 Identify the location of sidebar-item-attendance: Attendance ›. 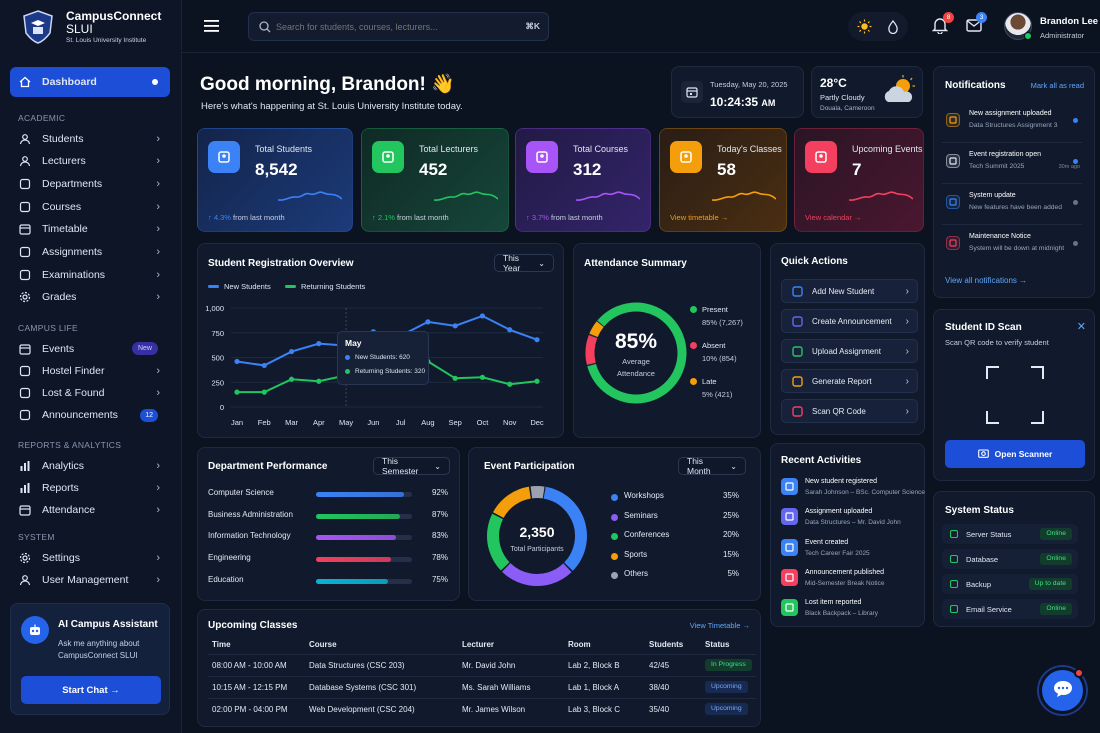
(90, 510).